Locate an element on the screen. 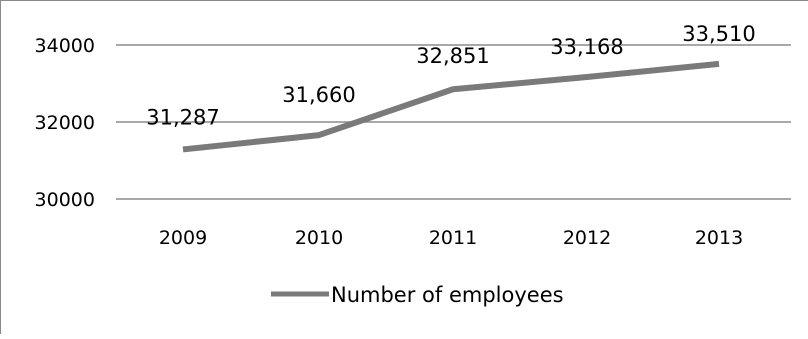 Image resolution: width=808 pixels, height=339 pixels. data-label: 31,287 is located at coordinates (182, 117).